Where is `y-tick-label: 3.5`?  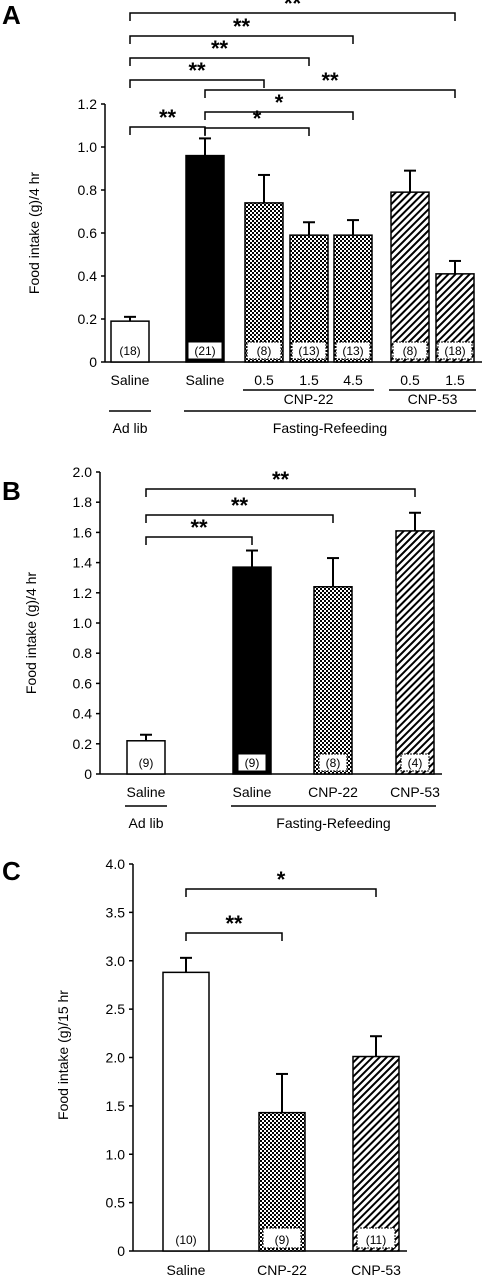 y-tick-label: 3.5 is located at coordinates (116, 912).